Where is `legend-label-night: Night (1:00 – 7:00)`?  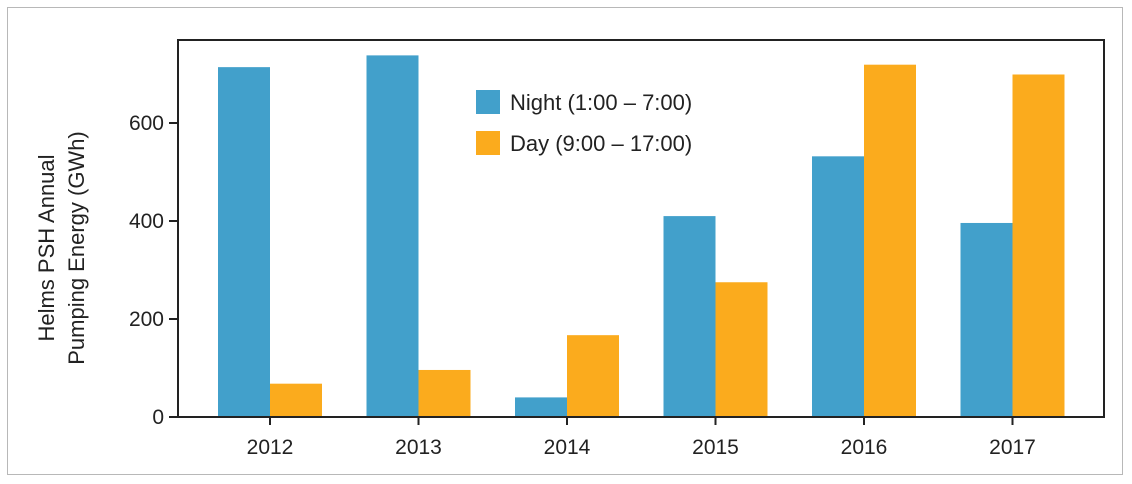 legend-label-night: Night (1:00 – 7:00) is located at coordinates (601, 102).